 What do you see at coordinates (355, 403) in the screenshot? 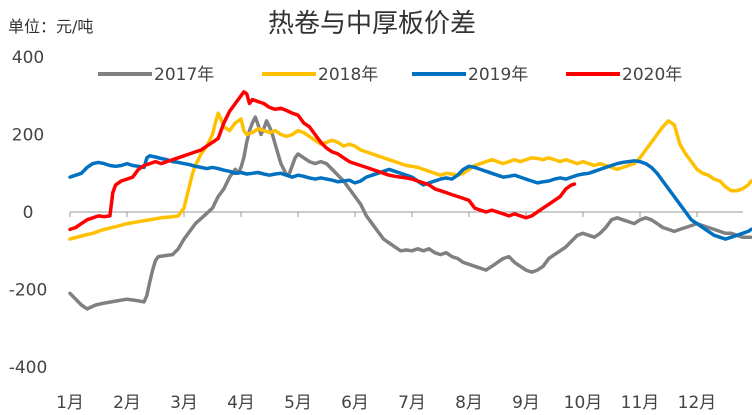
I see `x-tick-label: 6月` at bounding box center [355, 403].